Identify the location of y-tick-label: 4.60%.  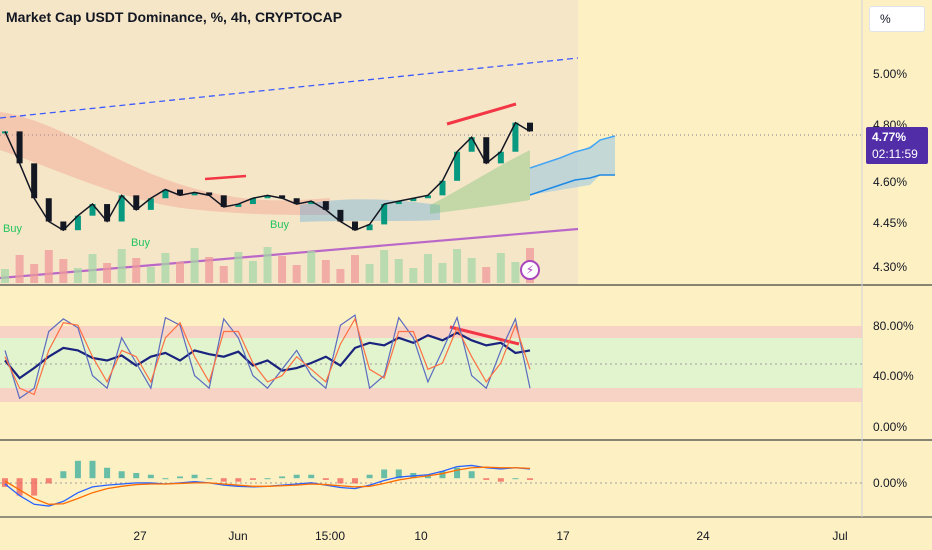
(890, 182).